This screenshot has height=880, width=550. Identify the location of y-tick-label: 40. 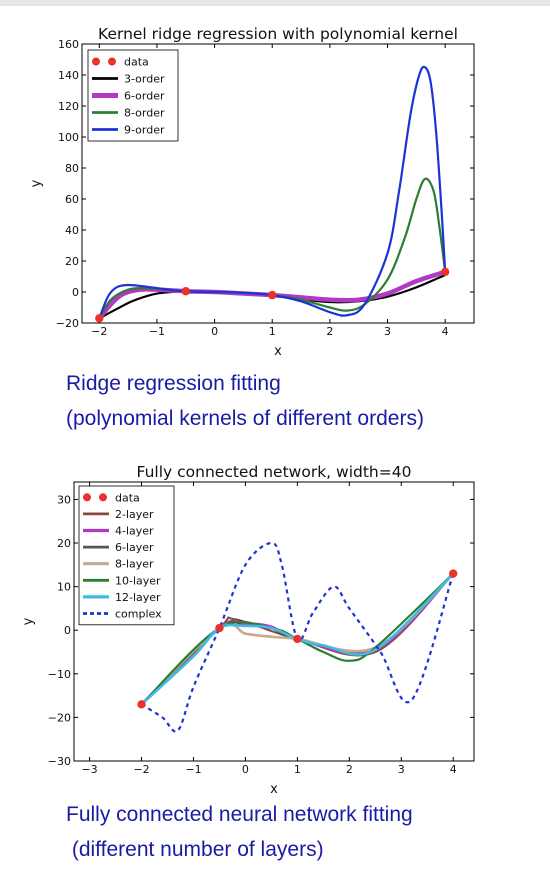
(72, 230).